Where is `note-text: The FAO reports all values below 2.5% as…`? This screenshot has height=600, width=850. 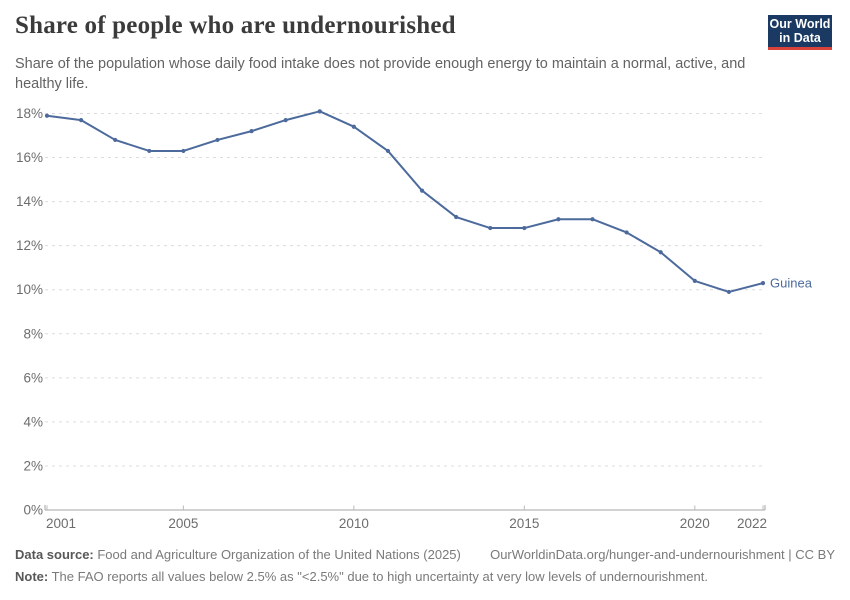
note-text: The FAO reports all values below 2.5% as… is located at coordinates (378, 576).